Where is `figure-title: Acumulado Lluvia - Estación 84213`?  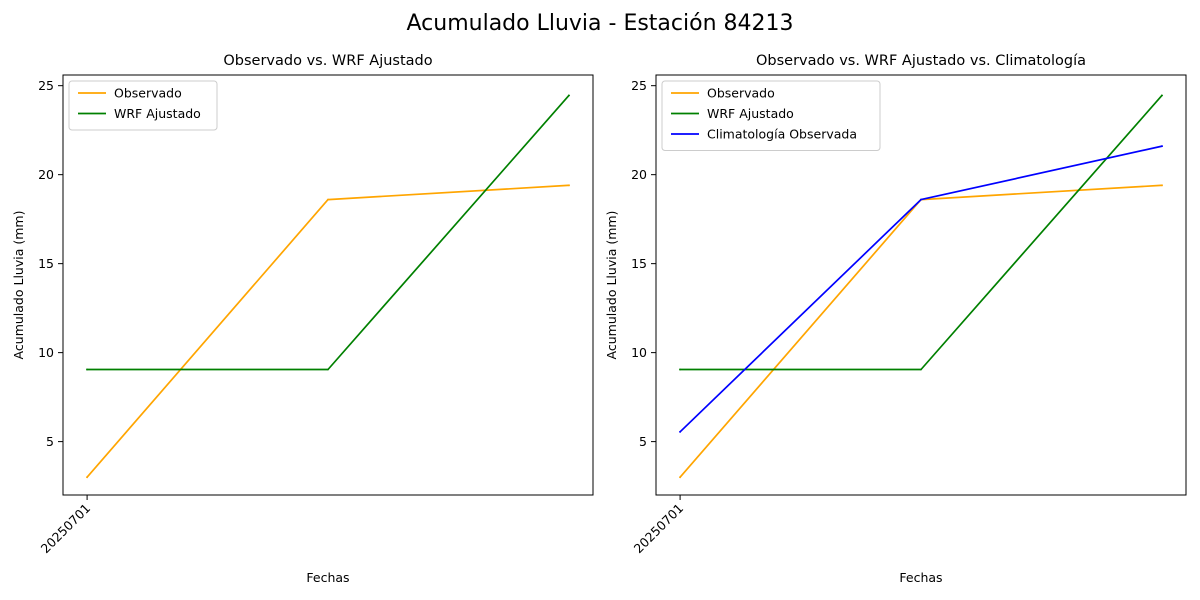 figure-title: Acumulado Lluvia - Estación 84213 is located at coordinates (600, 23).